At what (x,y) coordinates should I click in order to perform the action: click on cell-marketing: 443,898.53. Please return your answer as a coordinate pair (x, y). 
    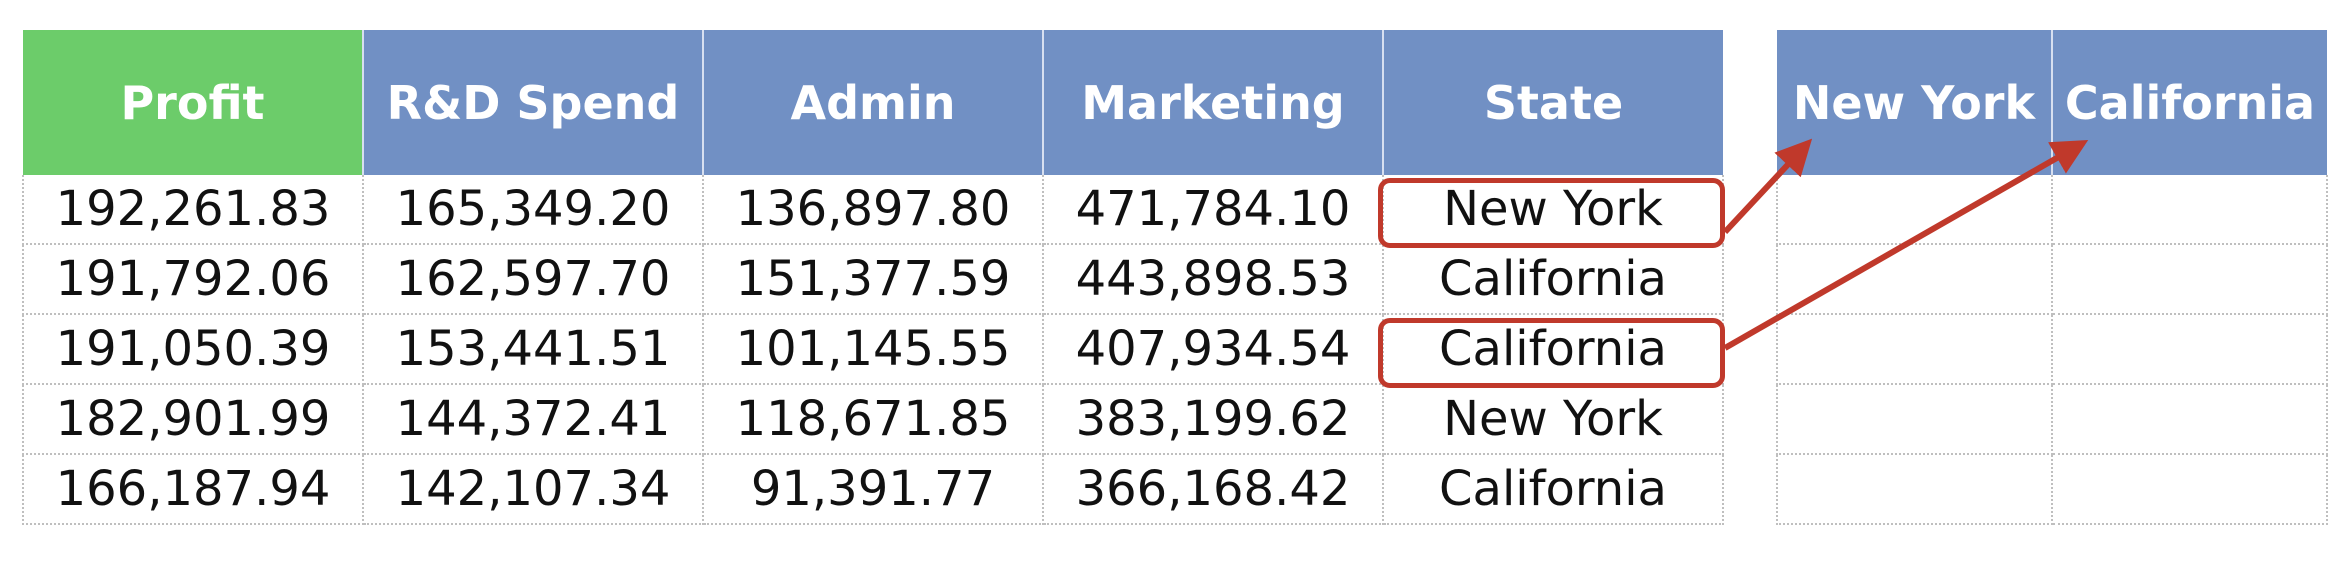
    Looking at the image, I should click on (1213, 279).